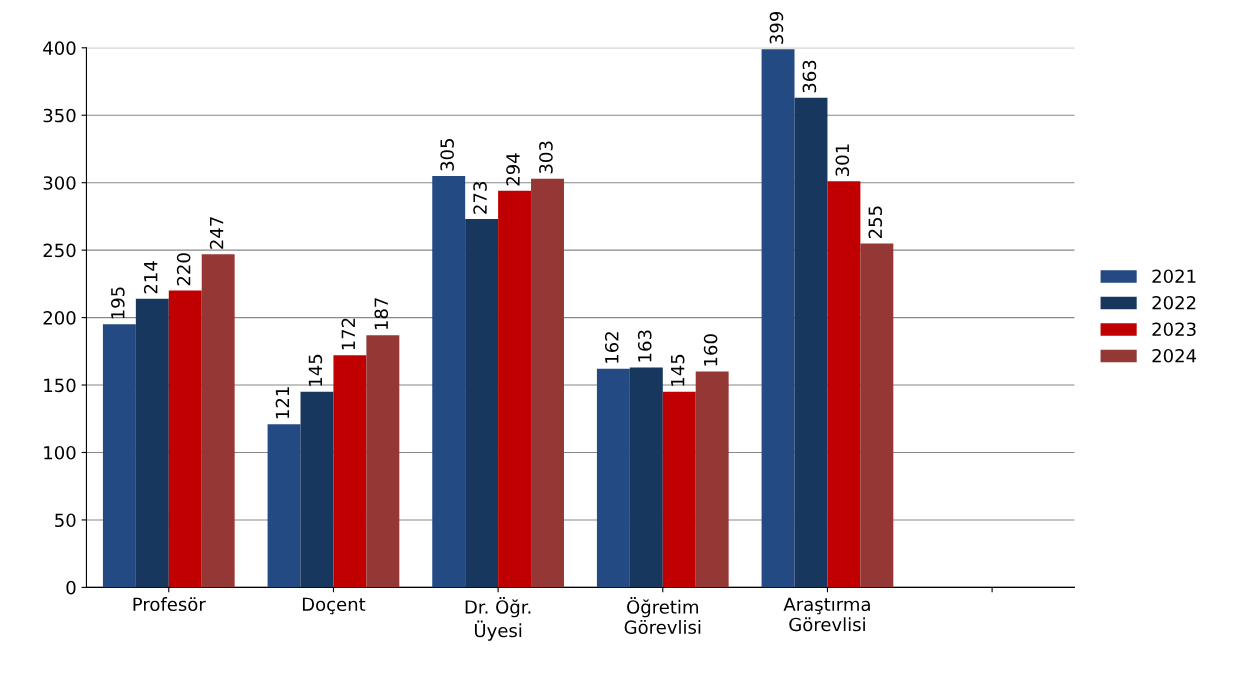 This screenshot has width=1235, height=683. I want to click on data-label: 255, so click(875, 222).